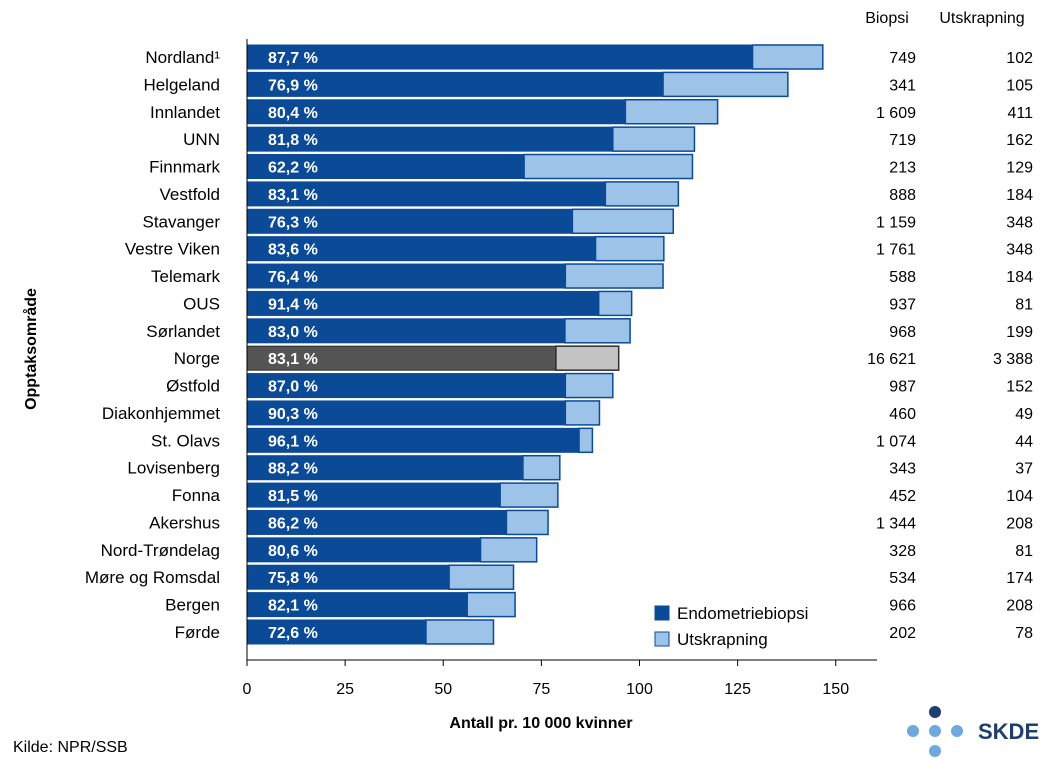  What do you see at coordinates (247, 689) in the screenshot?
I see `x-tick-label-0: 0` at bounding box center [247, 689].